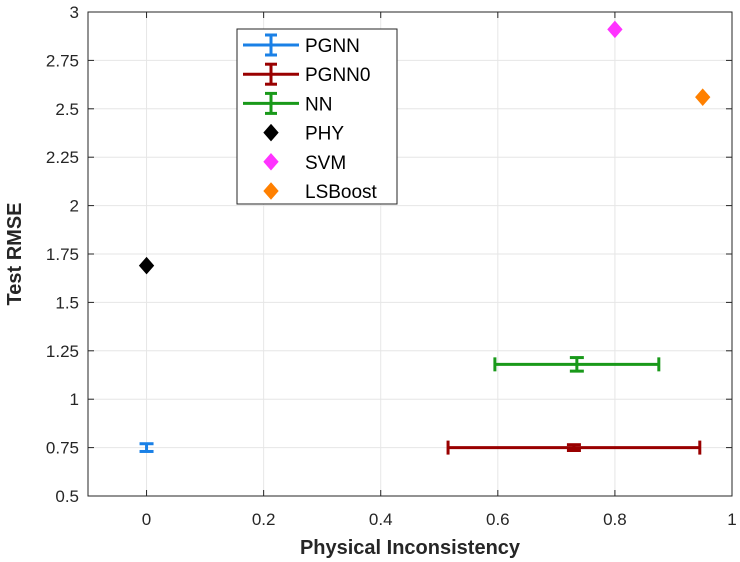  What do you see at coordinates (67, 496) in the screenshot?
I see `y-tick-label: 0.5` at bounding box center [67, 496].